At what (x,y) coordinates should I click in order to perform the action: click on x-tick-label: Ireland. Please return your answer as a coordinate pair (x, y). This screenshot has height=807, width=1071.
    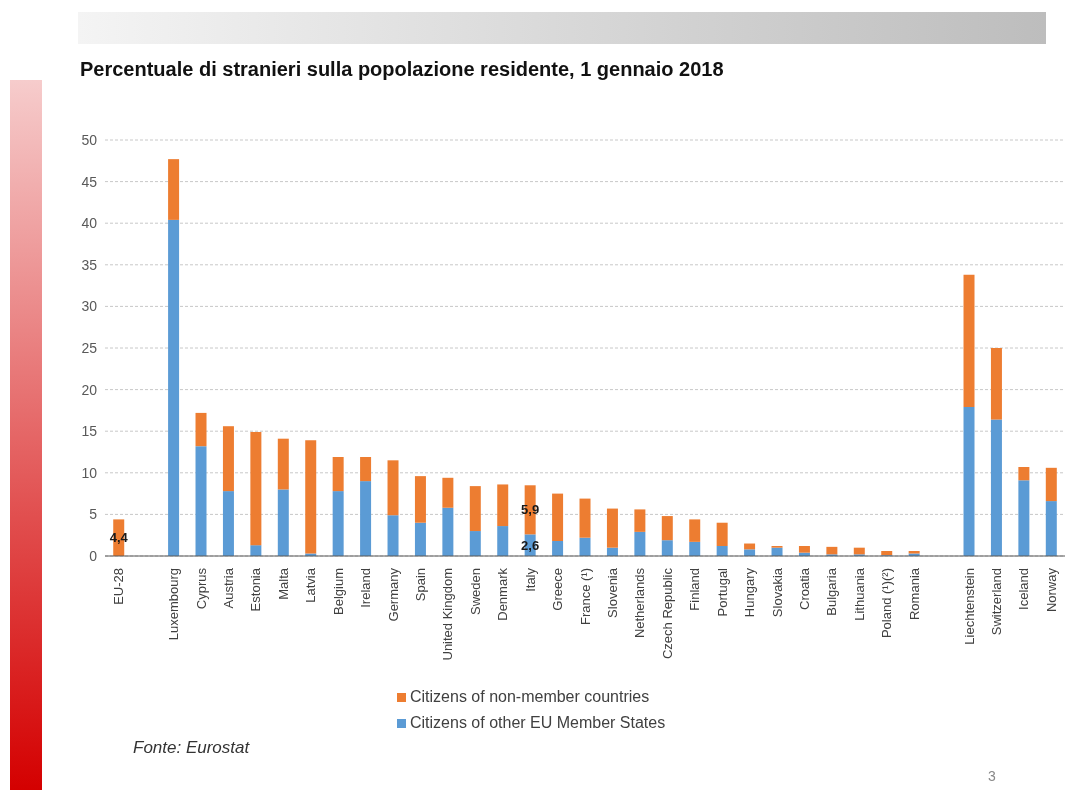
    Looking at the image, I should click on (366, 588).